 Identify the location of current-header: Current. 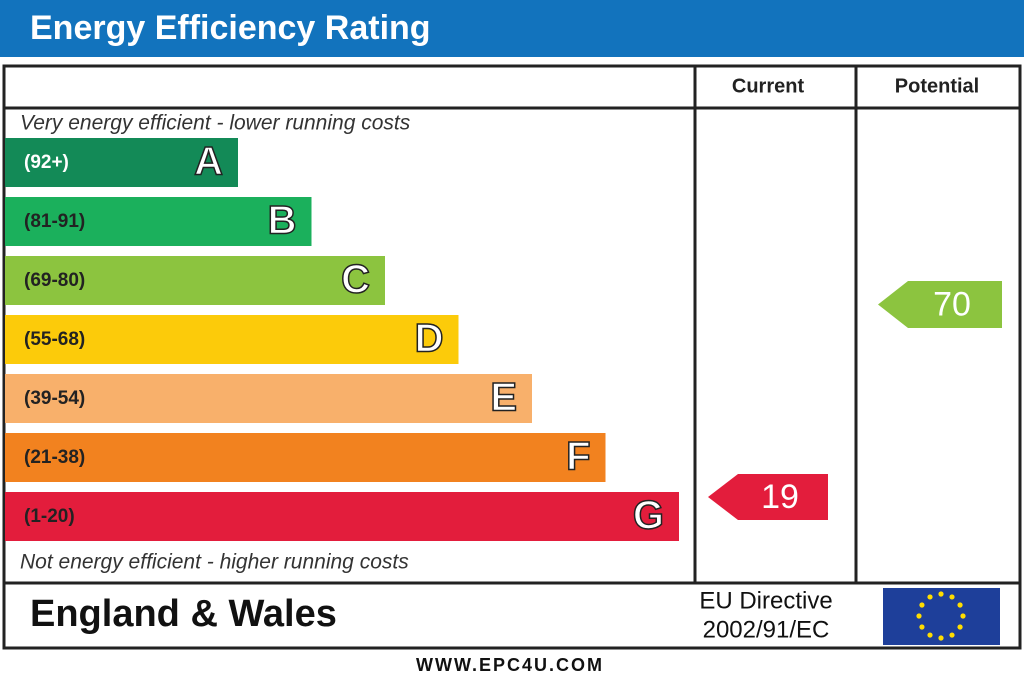
(768, 86).